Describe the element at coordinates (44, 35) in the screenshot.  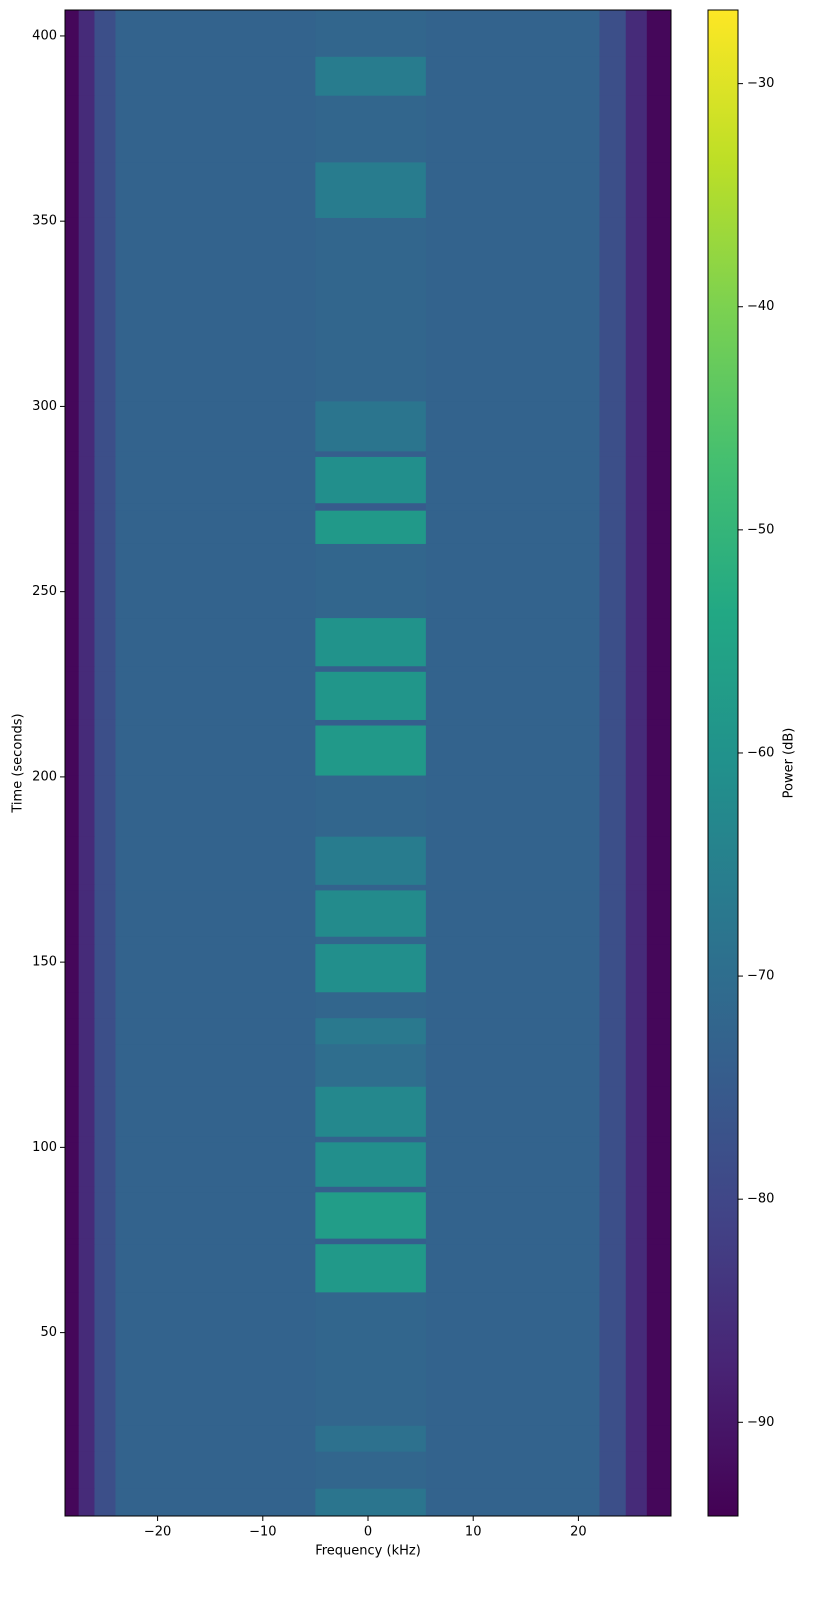
I see `y-tick-label: 400` at that location.